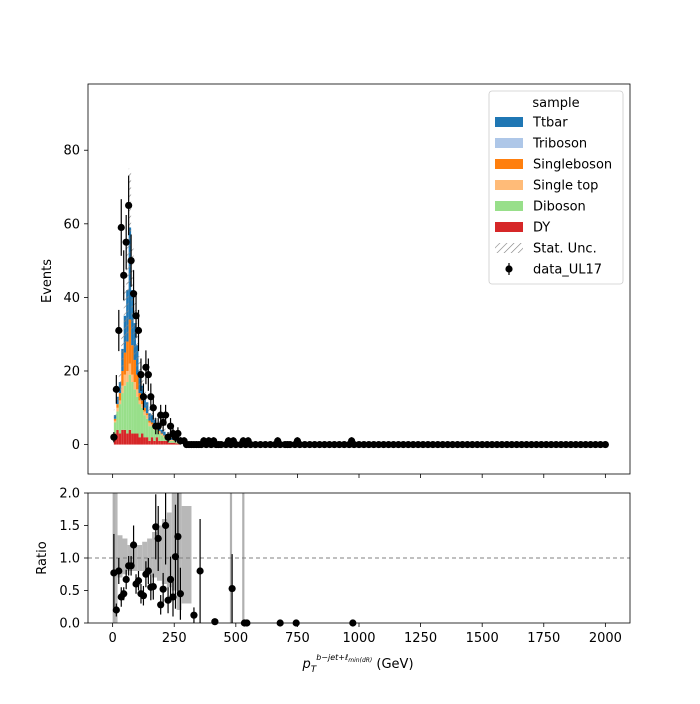 This screenshot has height=704, width=700. What do you see at coordinates (112, 638) in the screenshot?
I see `ratio-x-tick-label: 0` at bounding box center [112, 638].